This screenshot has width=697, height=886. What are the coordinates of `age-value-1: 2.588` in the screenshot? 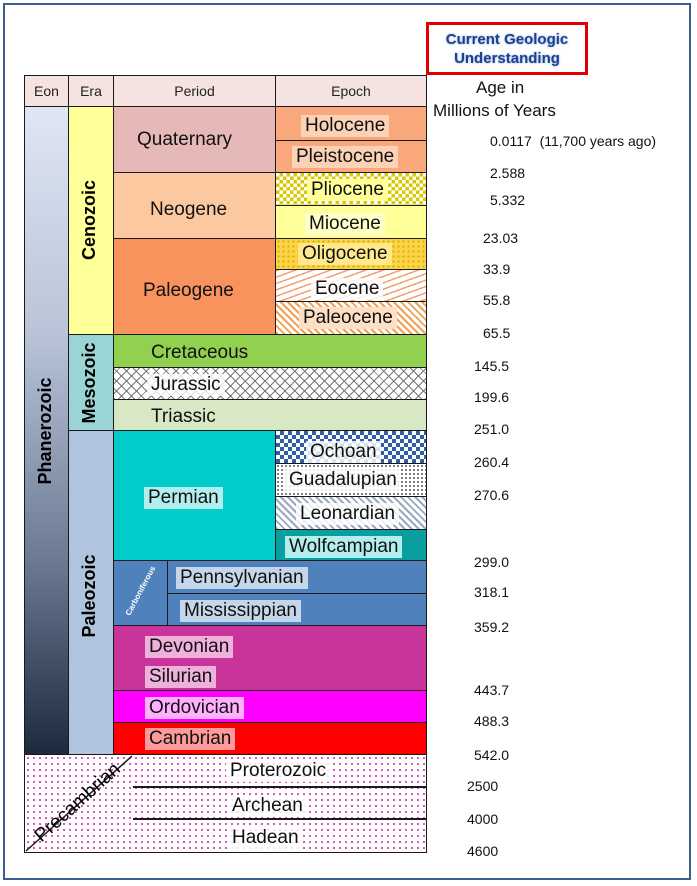 It's located at (508, 173).